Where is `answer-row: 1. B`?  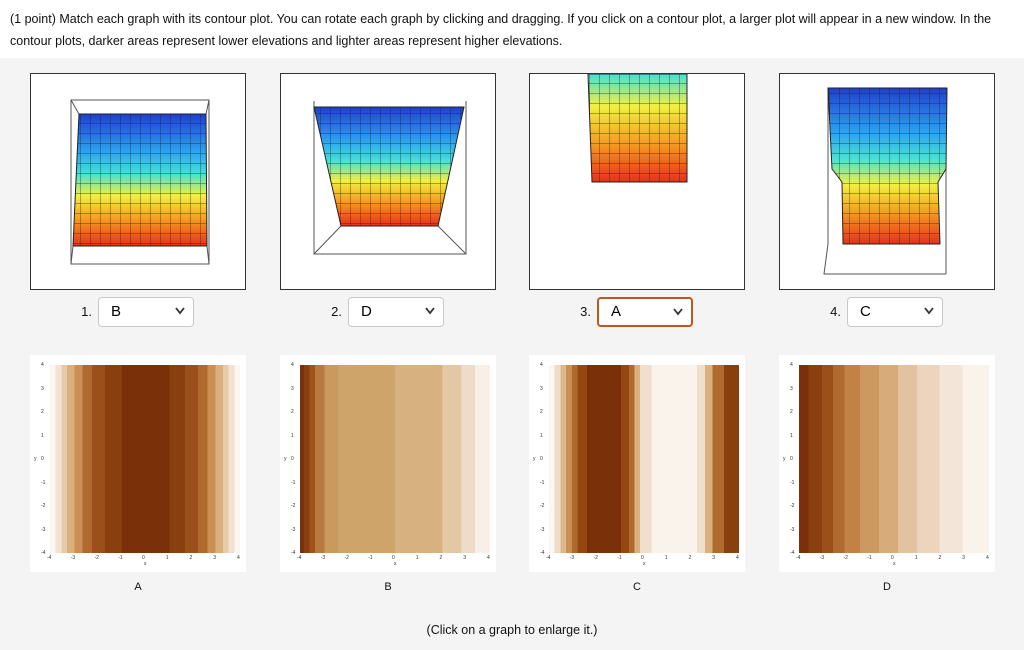
answer-row: 1. B is located at coordinates (112, 312).